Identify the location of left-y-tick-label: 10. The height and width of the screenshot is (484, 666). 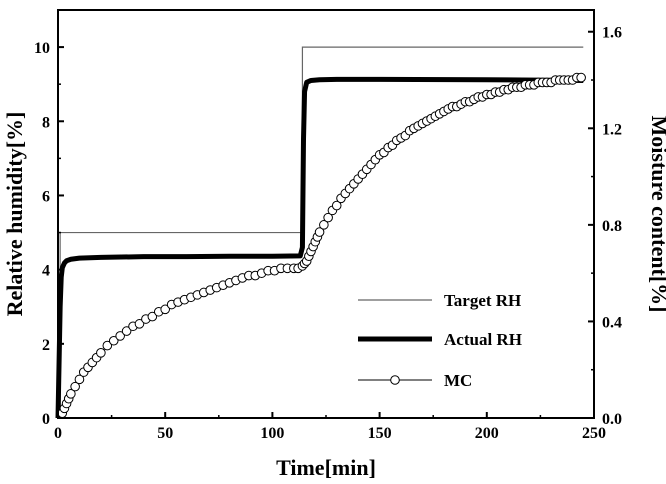
(42, 48).